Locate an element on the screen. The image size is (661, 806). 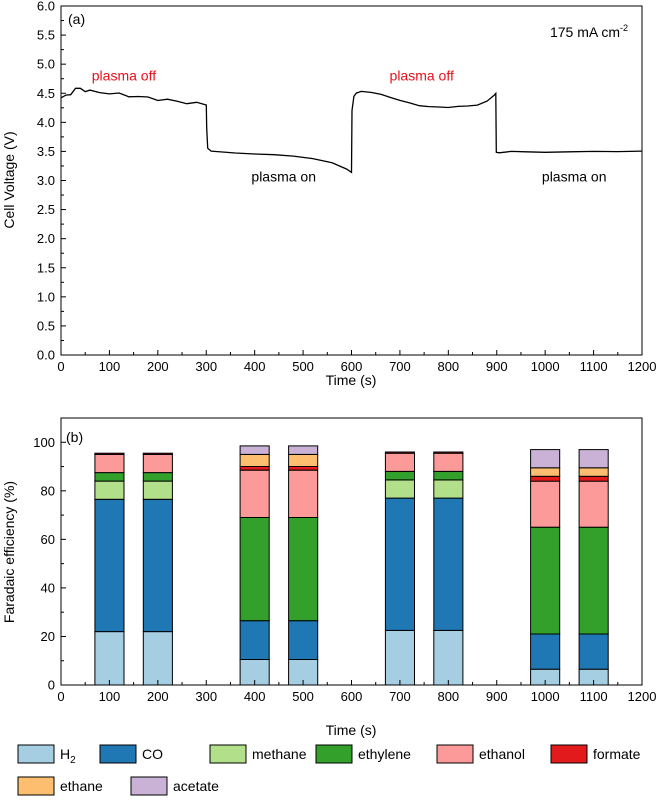
faradaic-x-axis-label: Time (s) is located at coordinates (351, 730).